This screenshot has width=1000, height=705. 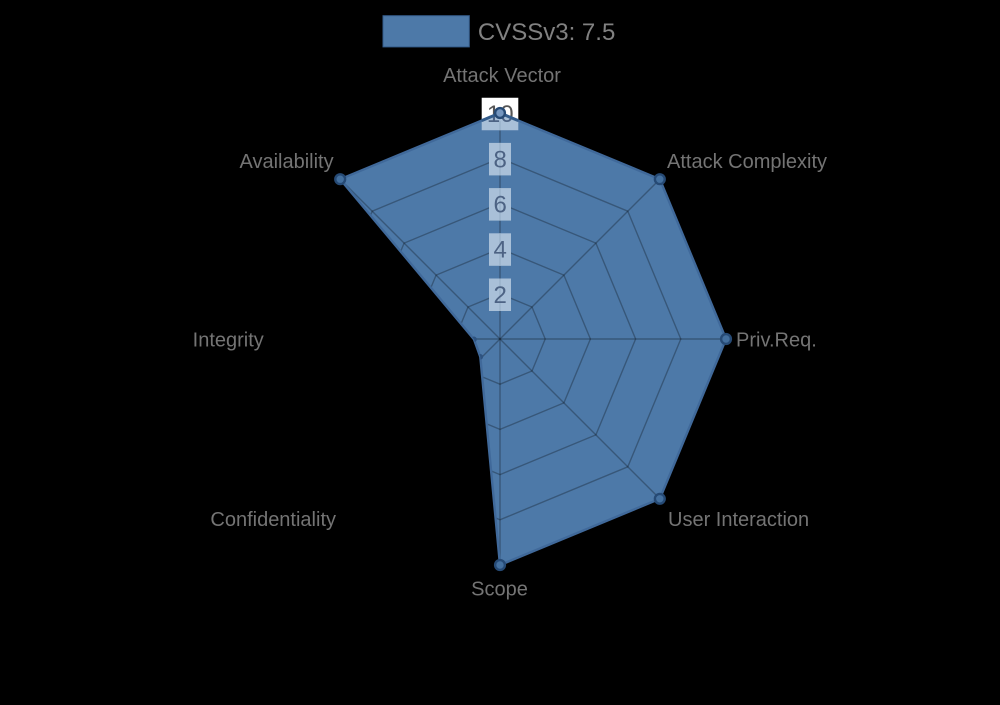 What do you see at coordinates (776, 340) in the screenshot?
I see `svg-text: Priv.Req.` at bounding box center [776, 340].